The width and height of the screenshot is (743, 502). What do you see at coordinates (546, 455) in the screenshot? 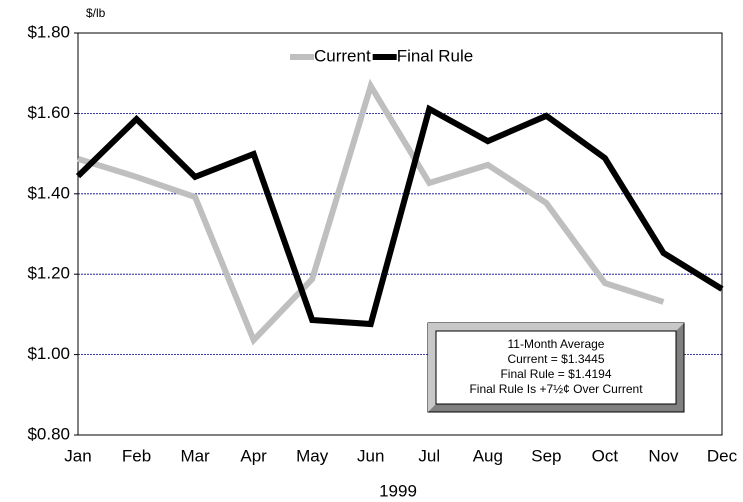
I see `x-tick-label: Sep` at bounding box center [546, 455].